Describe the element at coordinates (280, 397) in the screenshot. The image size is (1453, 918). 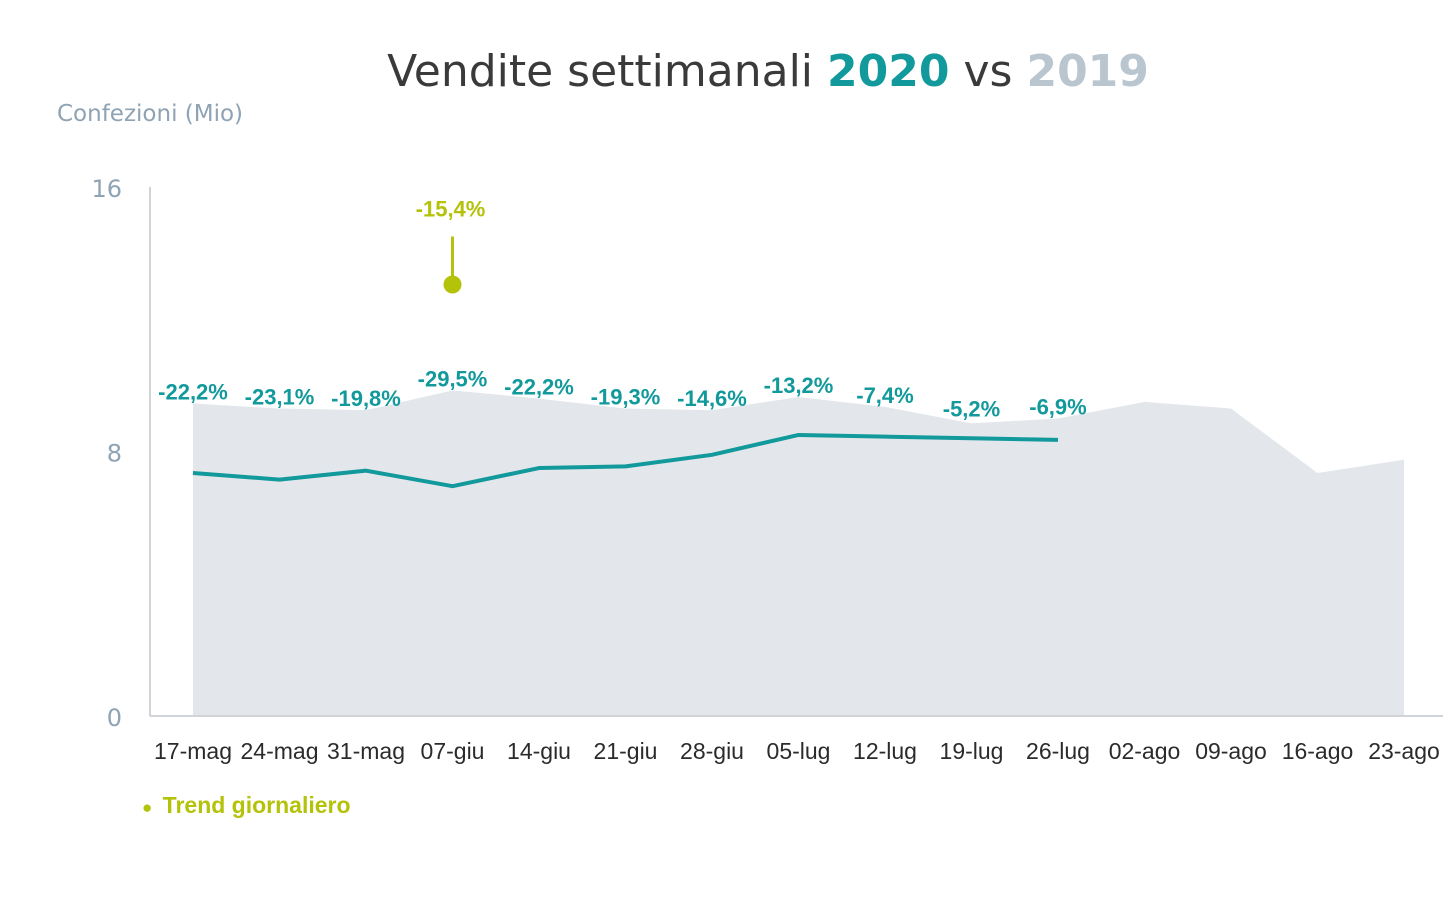
I see `data-label-2020: -23,1%` at that location.